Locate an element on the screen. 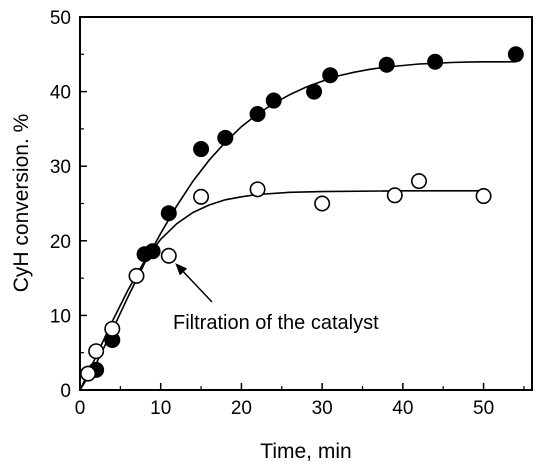  y-tick-label: 20 is located at coordinates (60, 242).